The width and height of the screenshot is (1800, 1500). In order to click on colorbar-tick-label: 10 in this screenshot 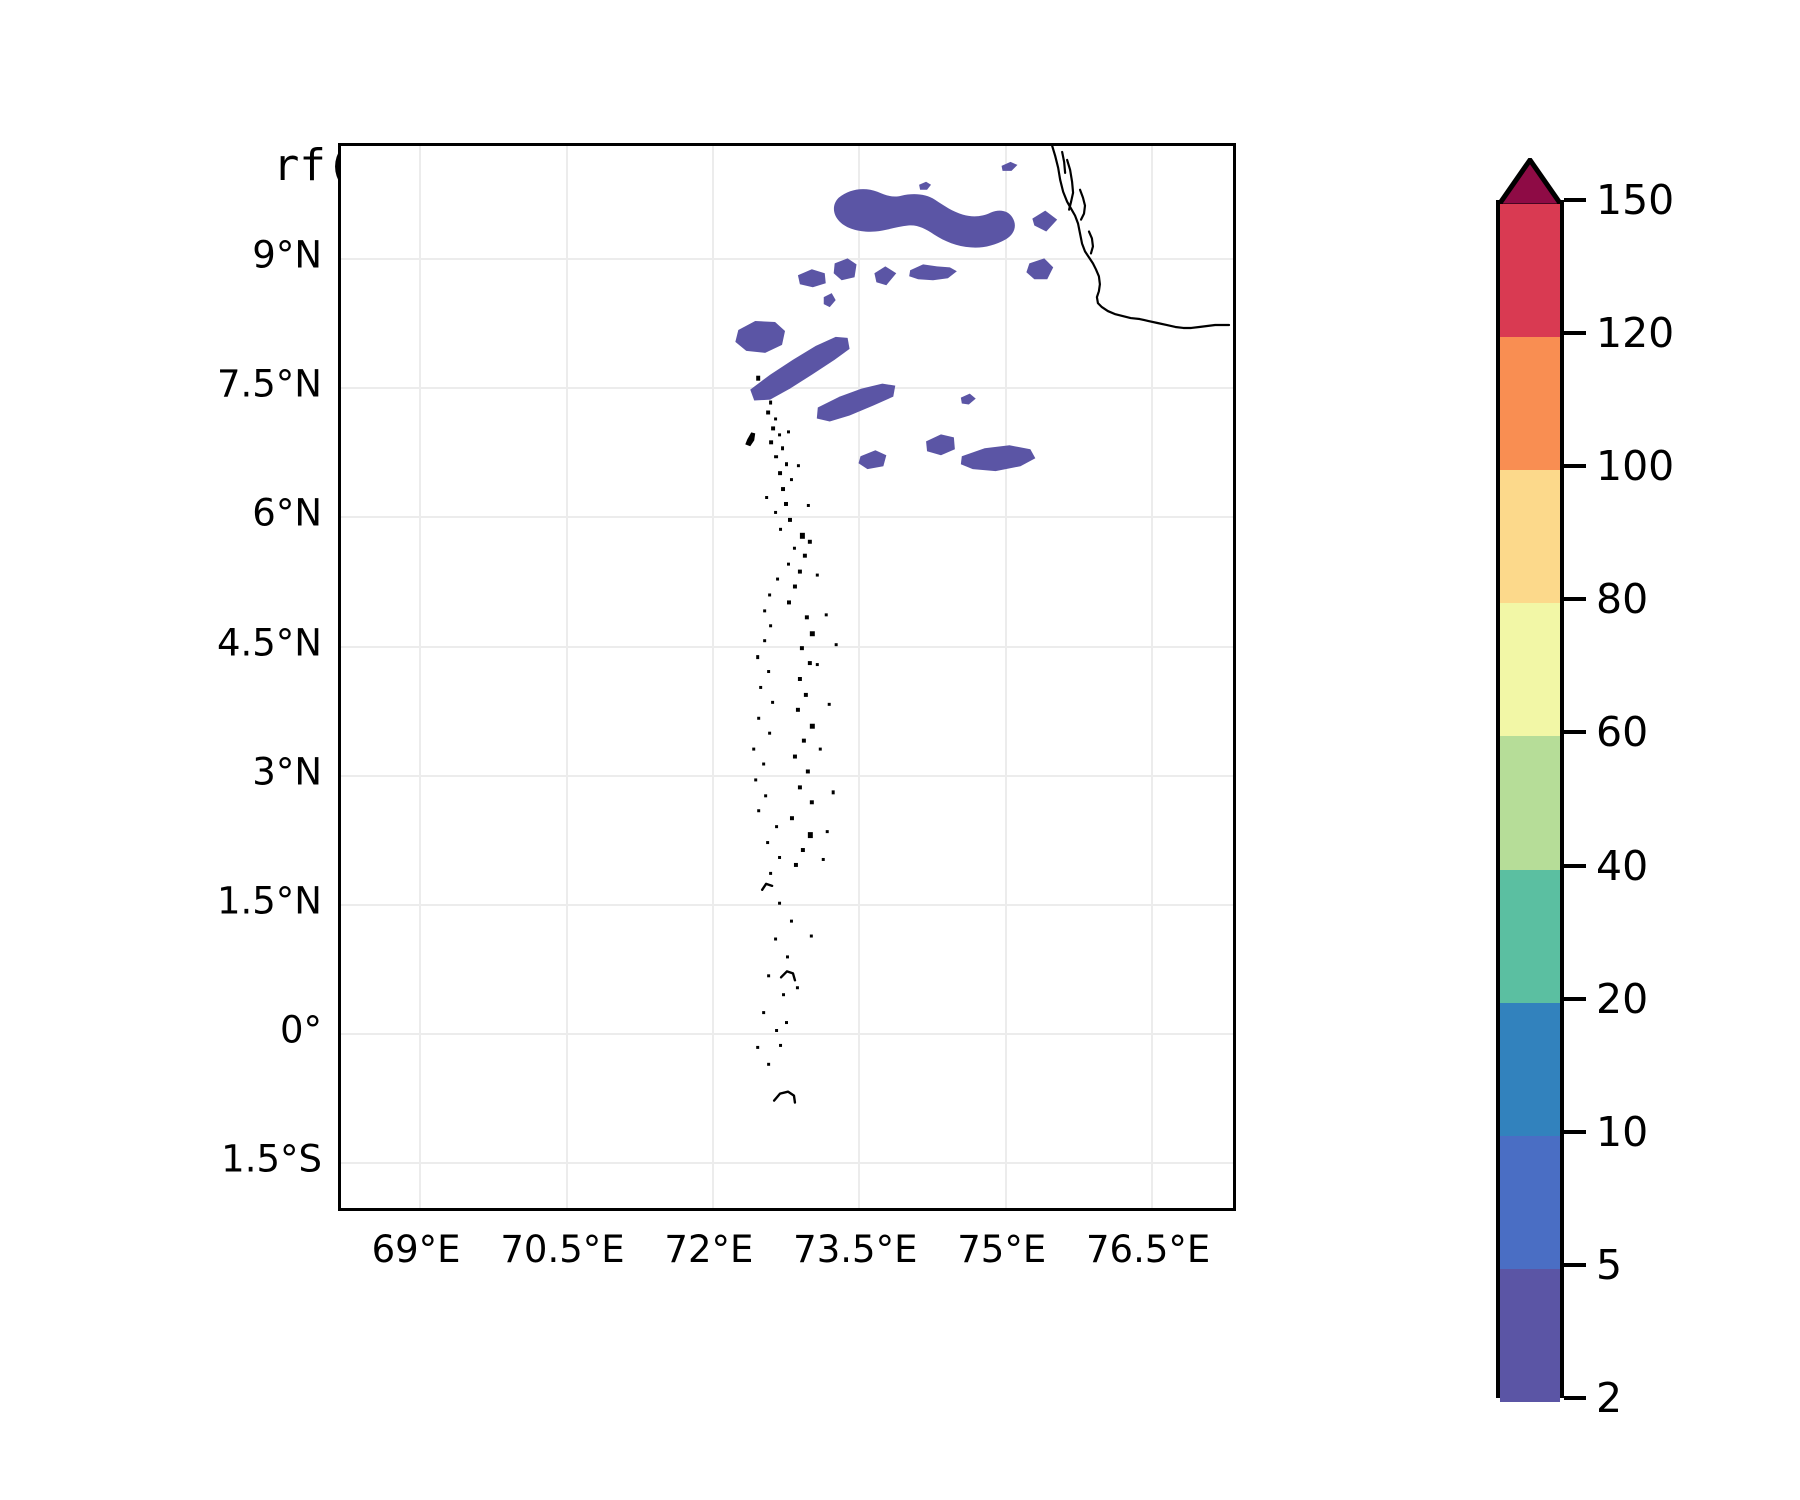, I will do `click(1622, 1131)`.